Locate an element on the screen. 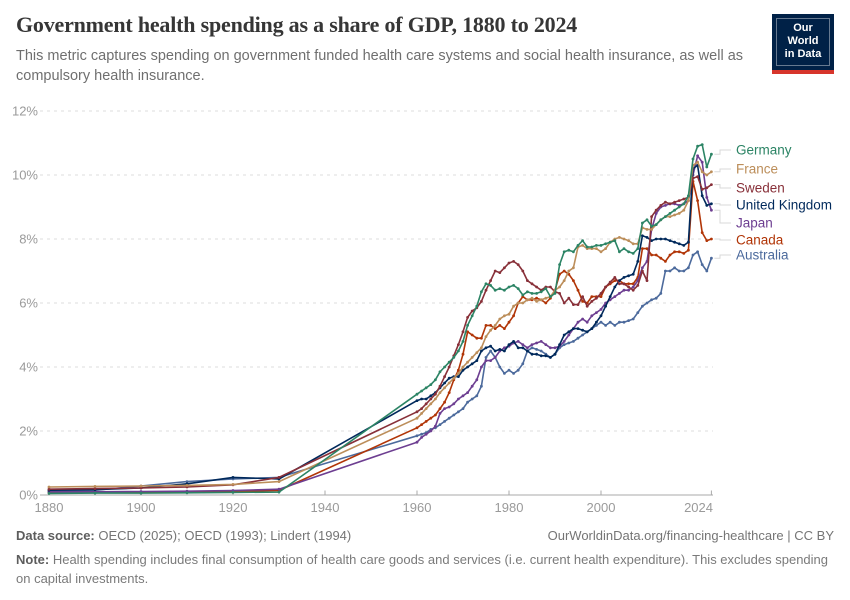 This screenshot has width=850, height=600. series-point-united-kingdom-2023 is located at coordinates (707, 205).